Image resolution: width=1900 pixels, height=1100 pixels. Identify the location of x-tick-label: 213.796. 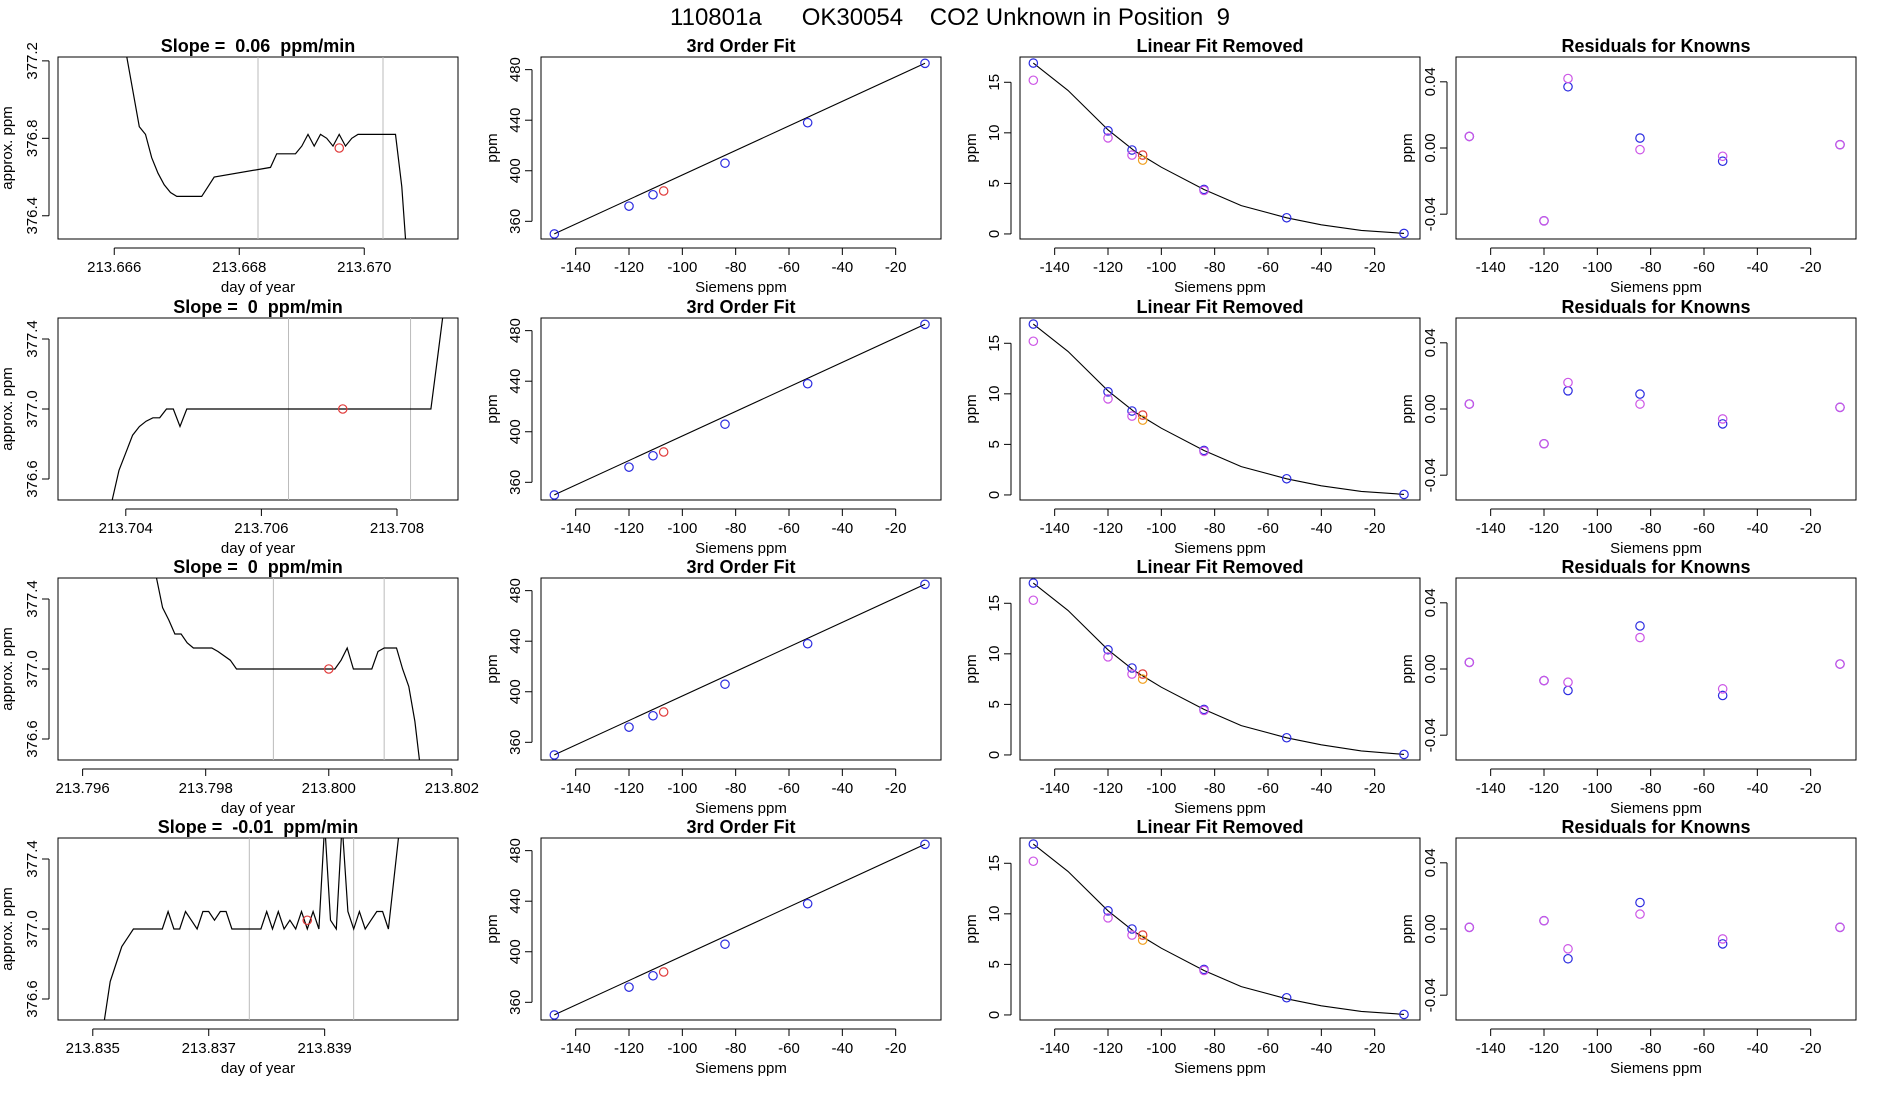
(82, 788).